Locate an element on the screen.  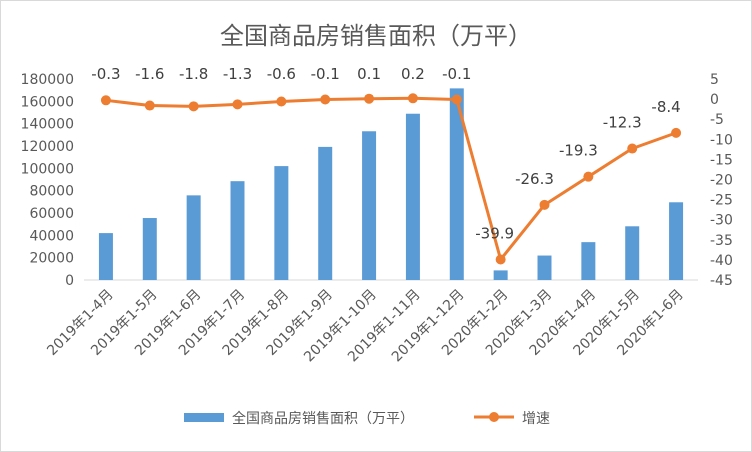
right-tick-label: -25 is located at coordinates (721, 201).